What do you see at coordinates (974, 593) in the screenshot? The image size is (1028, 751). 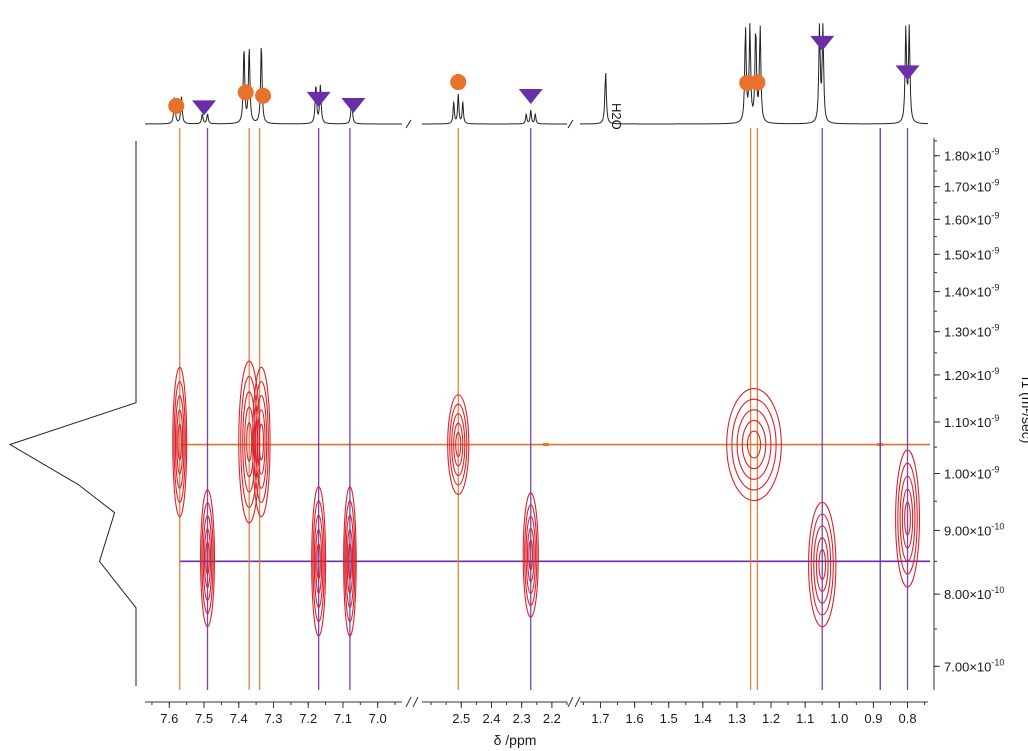 I see `y-tick-label: 8.00×10⁻¹⁰` at bounding box center [974, 593].